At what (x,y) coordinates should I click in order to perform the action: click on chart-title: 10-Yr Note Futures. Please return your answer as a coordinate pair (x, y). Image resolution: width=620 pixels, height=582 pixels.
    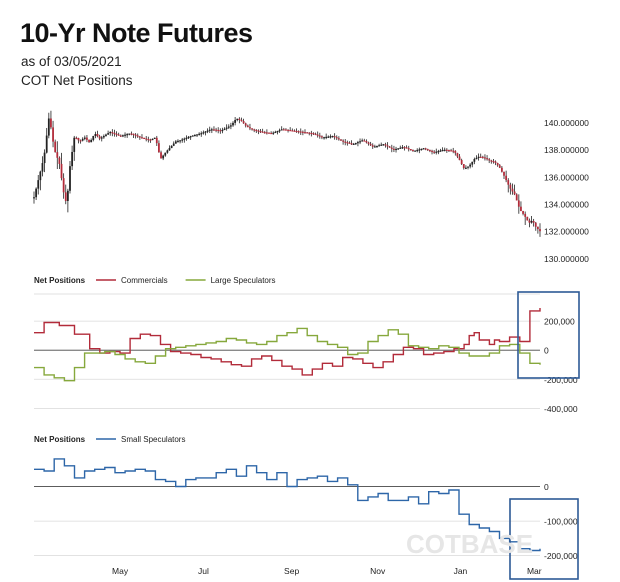
    Looking at the image, I should click on (136, 33).